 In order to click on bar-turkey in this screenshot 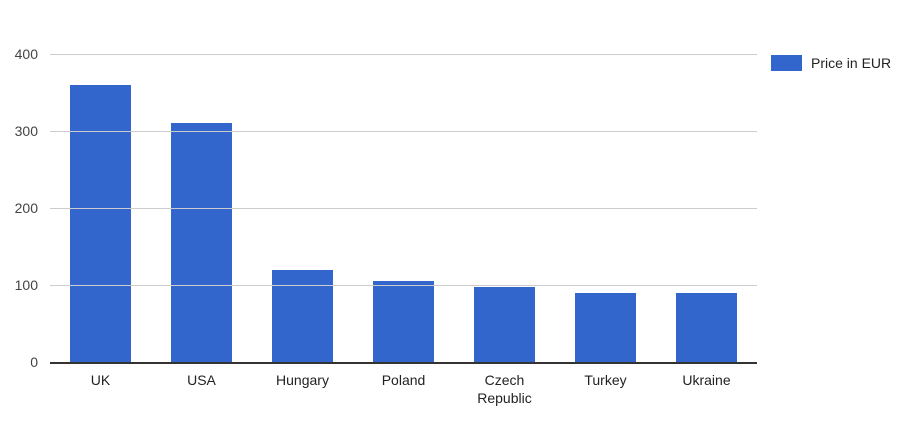, I will do `click(605, 327)`.